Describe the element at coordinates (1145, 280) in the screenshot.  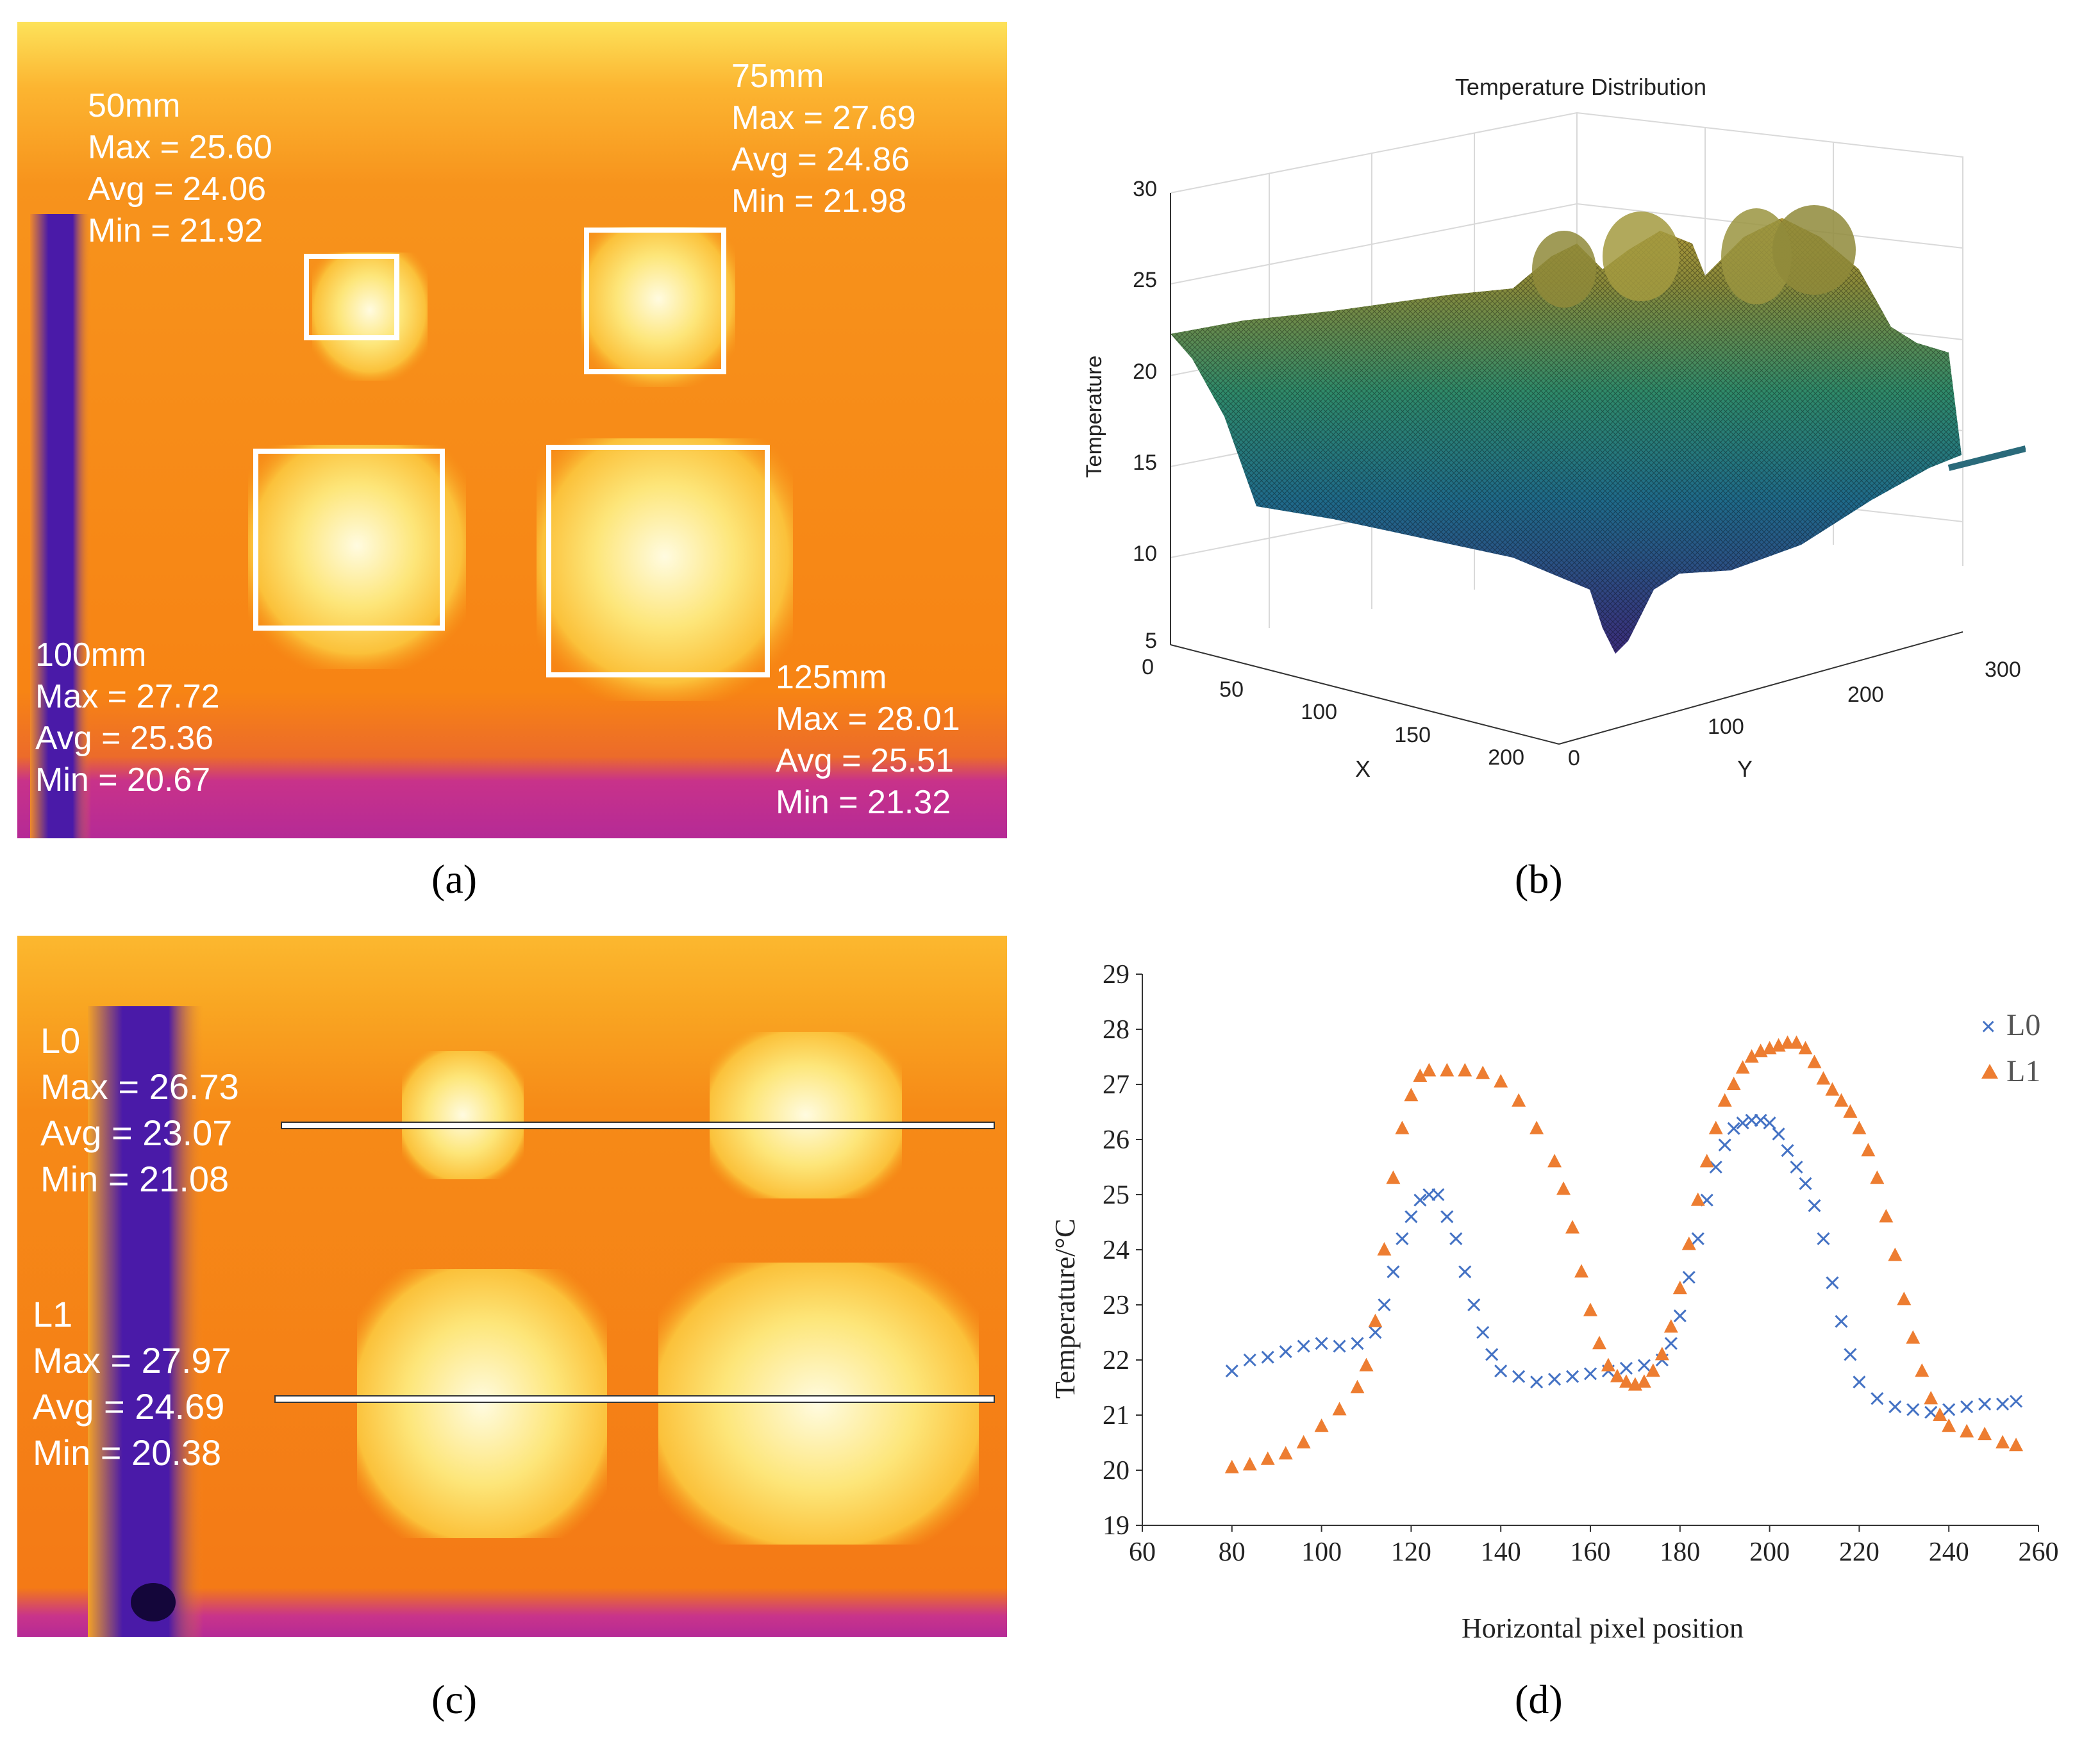
I see `z-tick-25: 25` at that location.